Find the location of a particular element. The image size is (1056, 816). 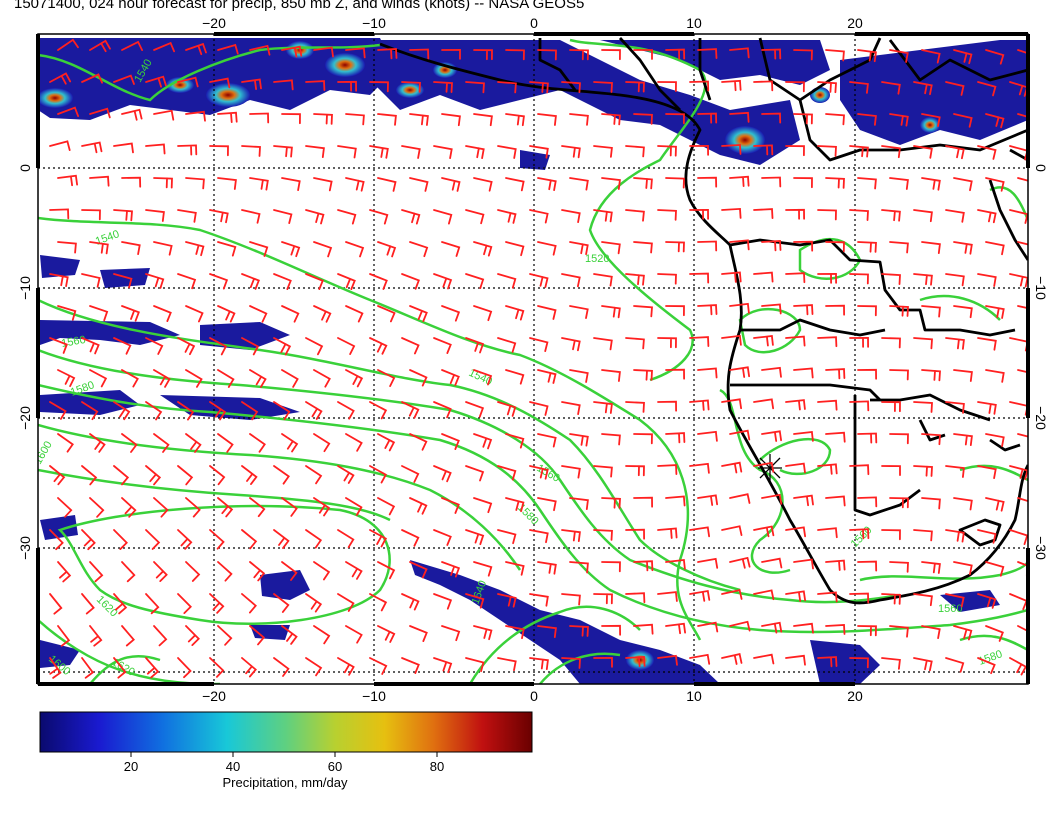

lat-tick-label: −30 is located at coordinates (25, 548).